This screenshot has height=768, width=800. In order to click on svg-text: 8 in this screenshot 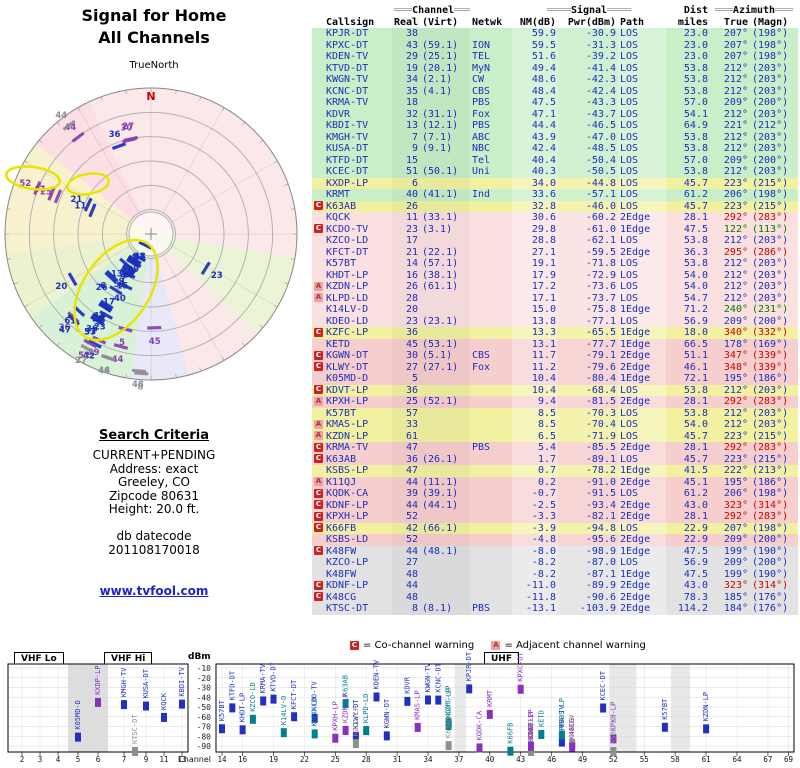, I will do `click(140, 387)`.